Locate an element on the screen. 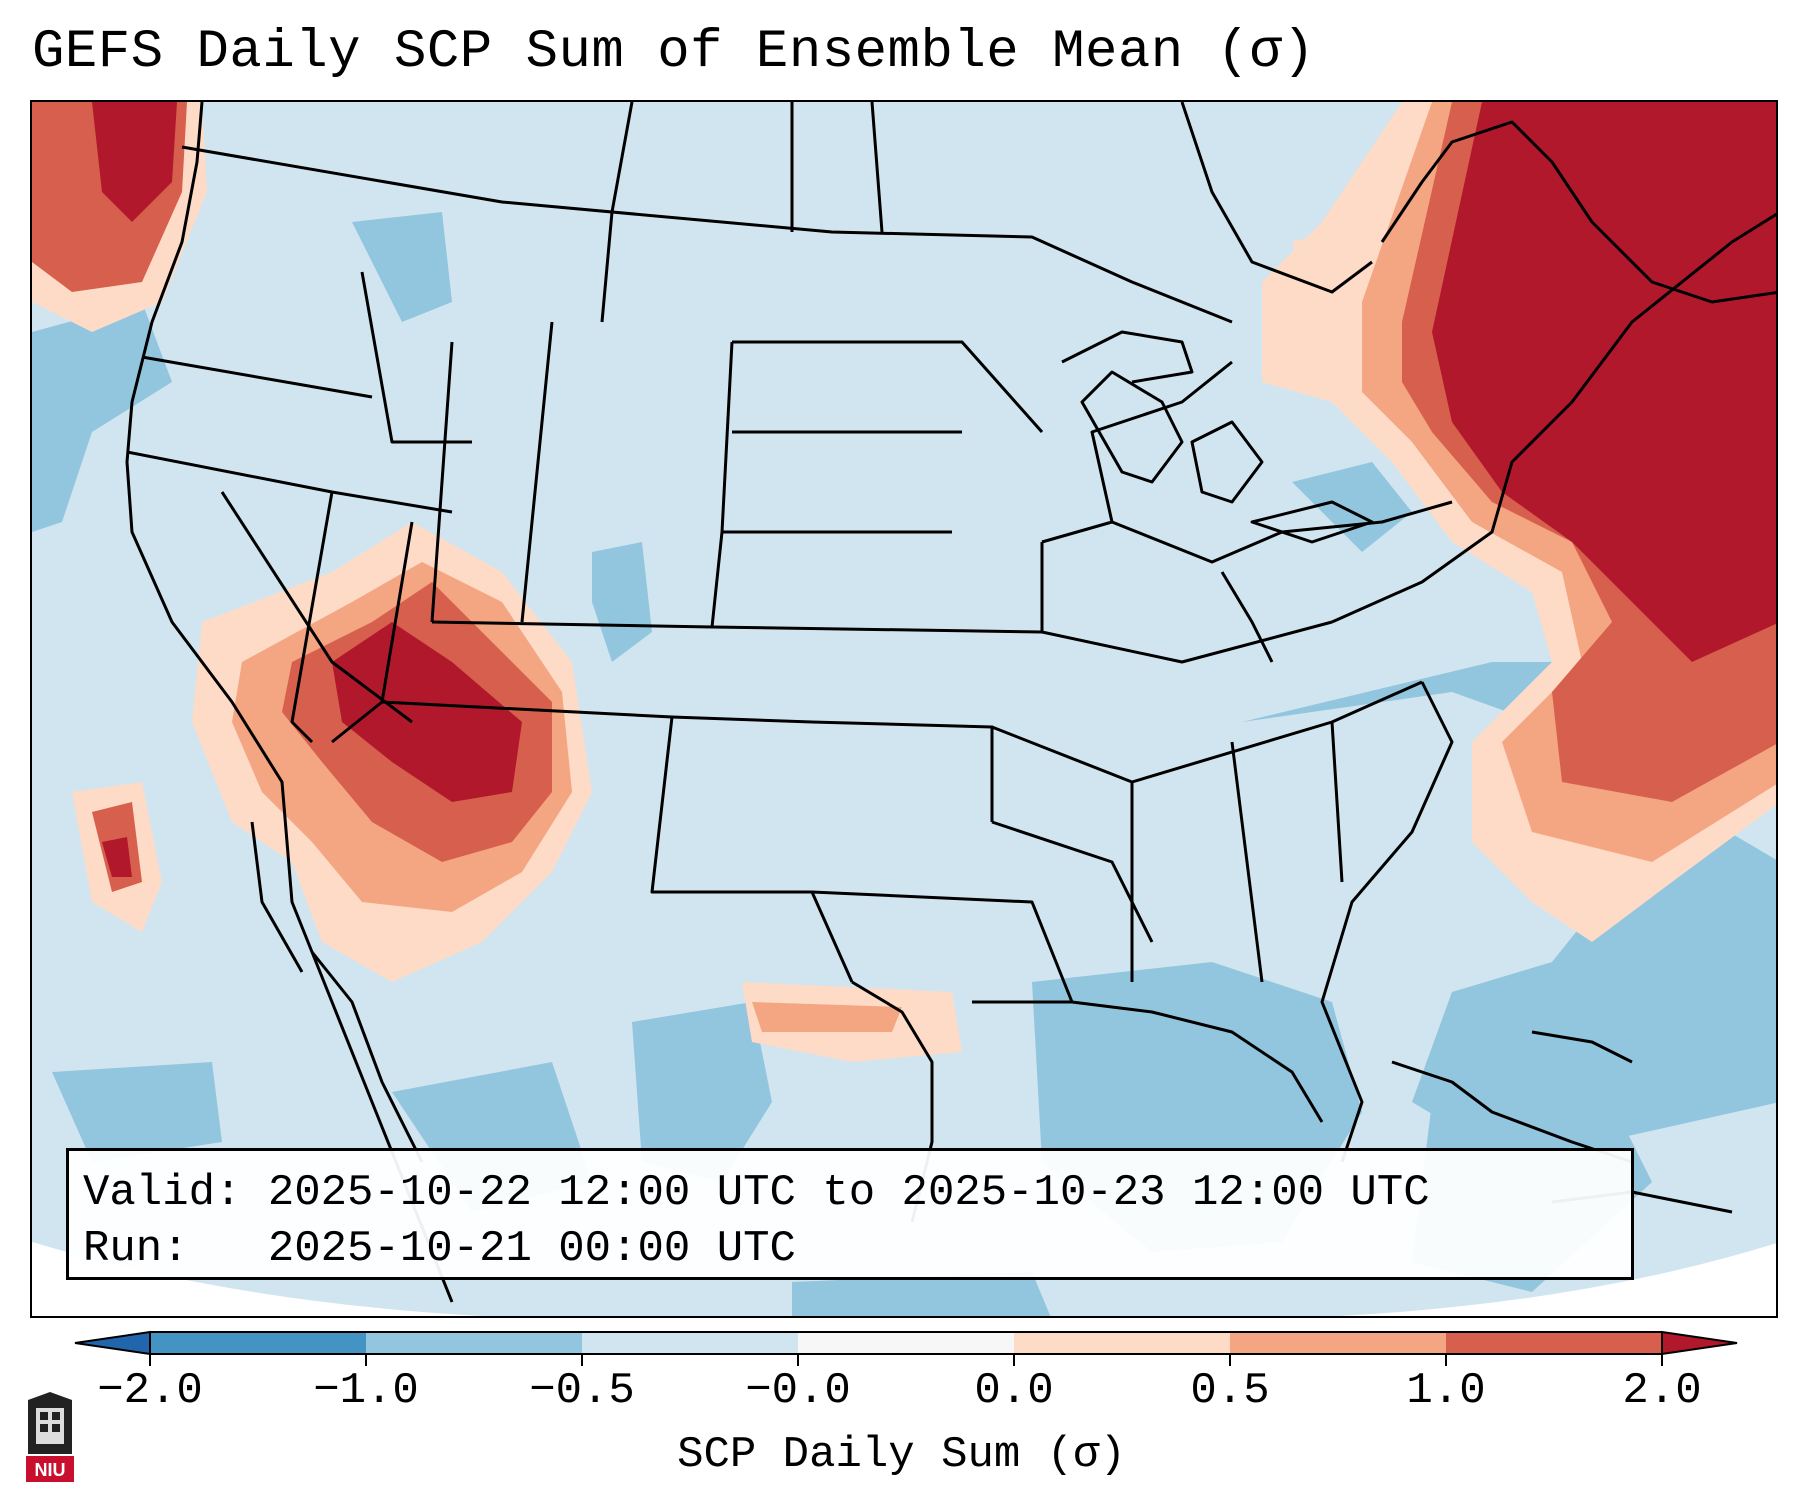 The height and width of the screenshot is (1506, 1803). colorbar-tick-label: 0.5 is located at coordinates (1230, 1391).